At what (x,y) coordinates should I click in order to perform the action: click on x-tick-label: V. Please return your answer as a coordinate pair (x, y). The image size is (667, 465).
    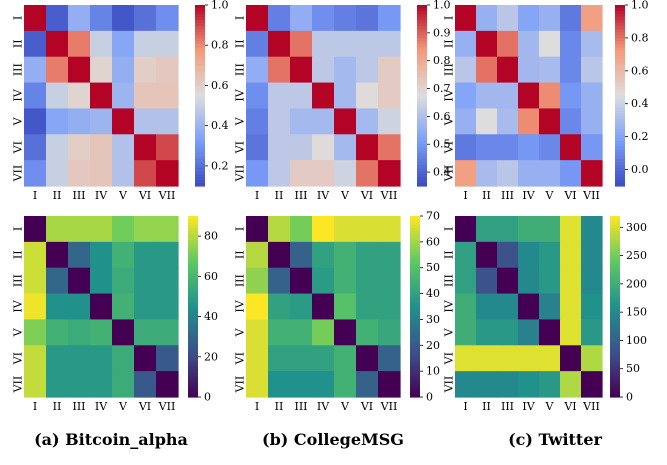
    Looking at the image, I should click on (550, 195).